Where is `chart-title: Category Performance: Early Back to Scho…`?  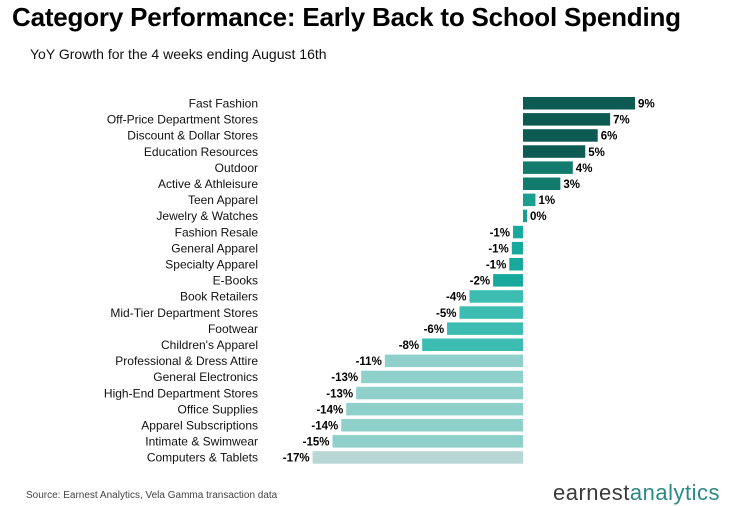
chart-title: Category Performance: Early Back to Scho… is located at coordinates (346, 17).